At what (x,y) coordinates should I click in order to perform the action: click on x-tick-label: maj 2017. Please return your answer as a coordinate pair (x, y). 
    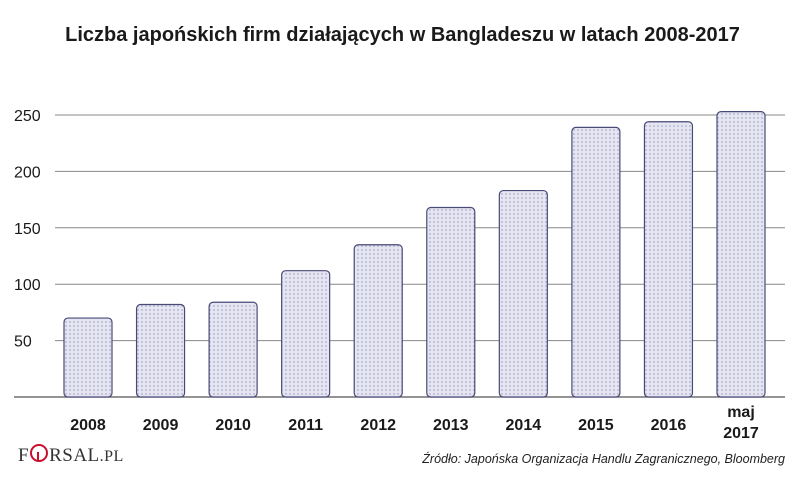
    Looking at the image, I should click on (741, 423).